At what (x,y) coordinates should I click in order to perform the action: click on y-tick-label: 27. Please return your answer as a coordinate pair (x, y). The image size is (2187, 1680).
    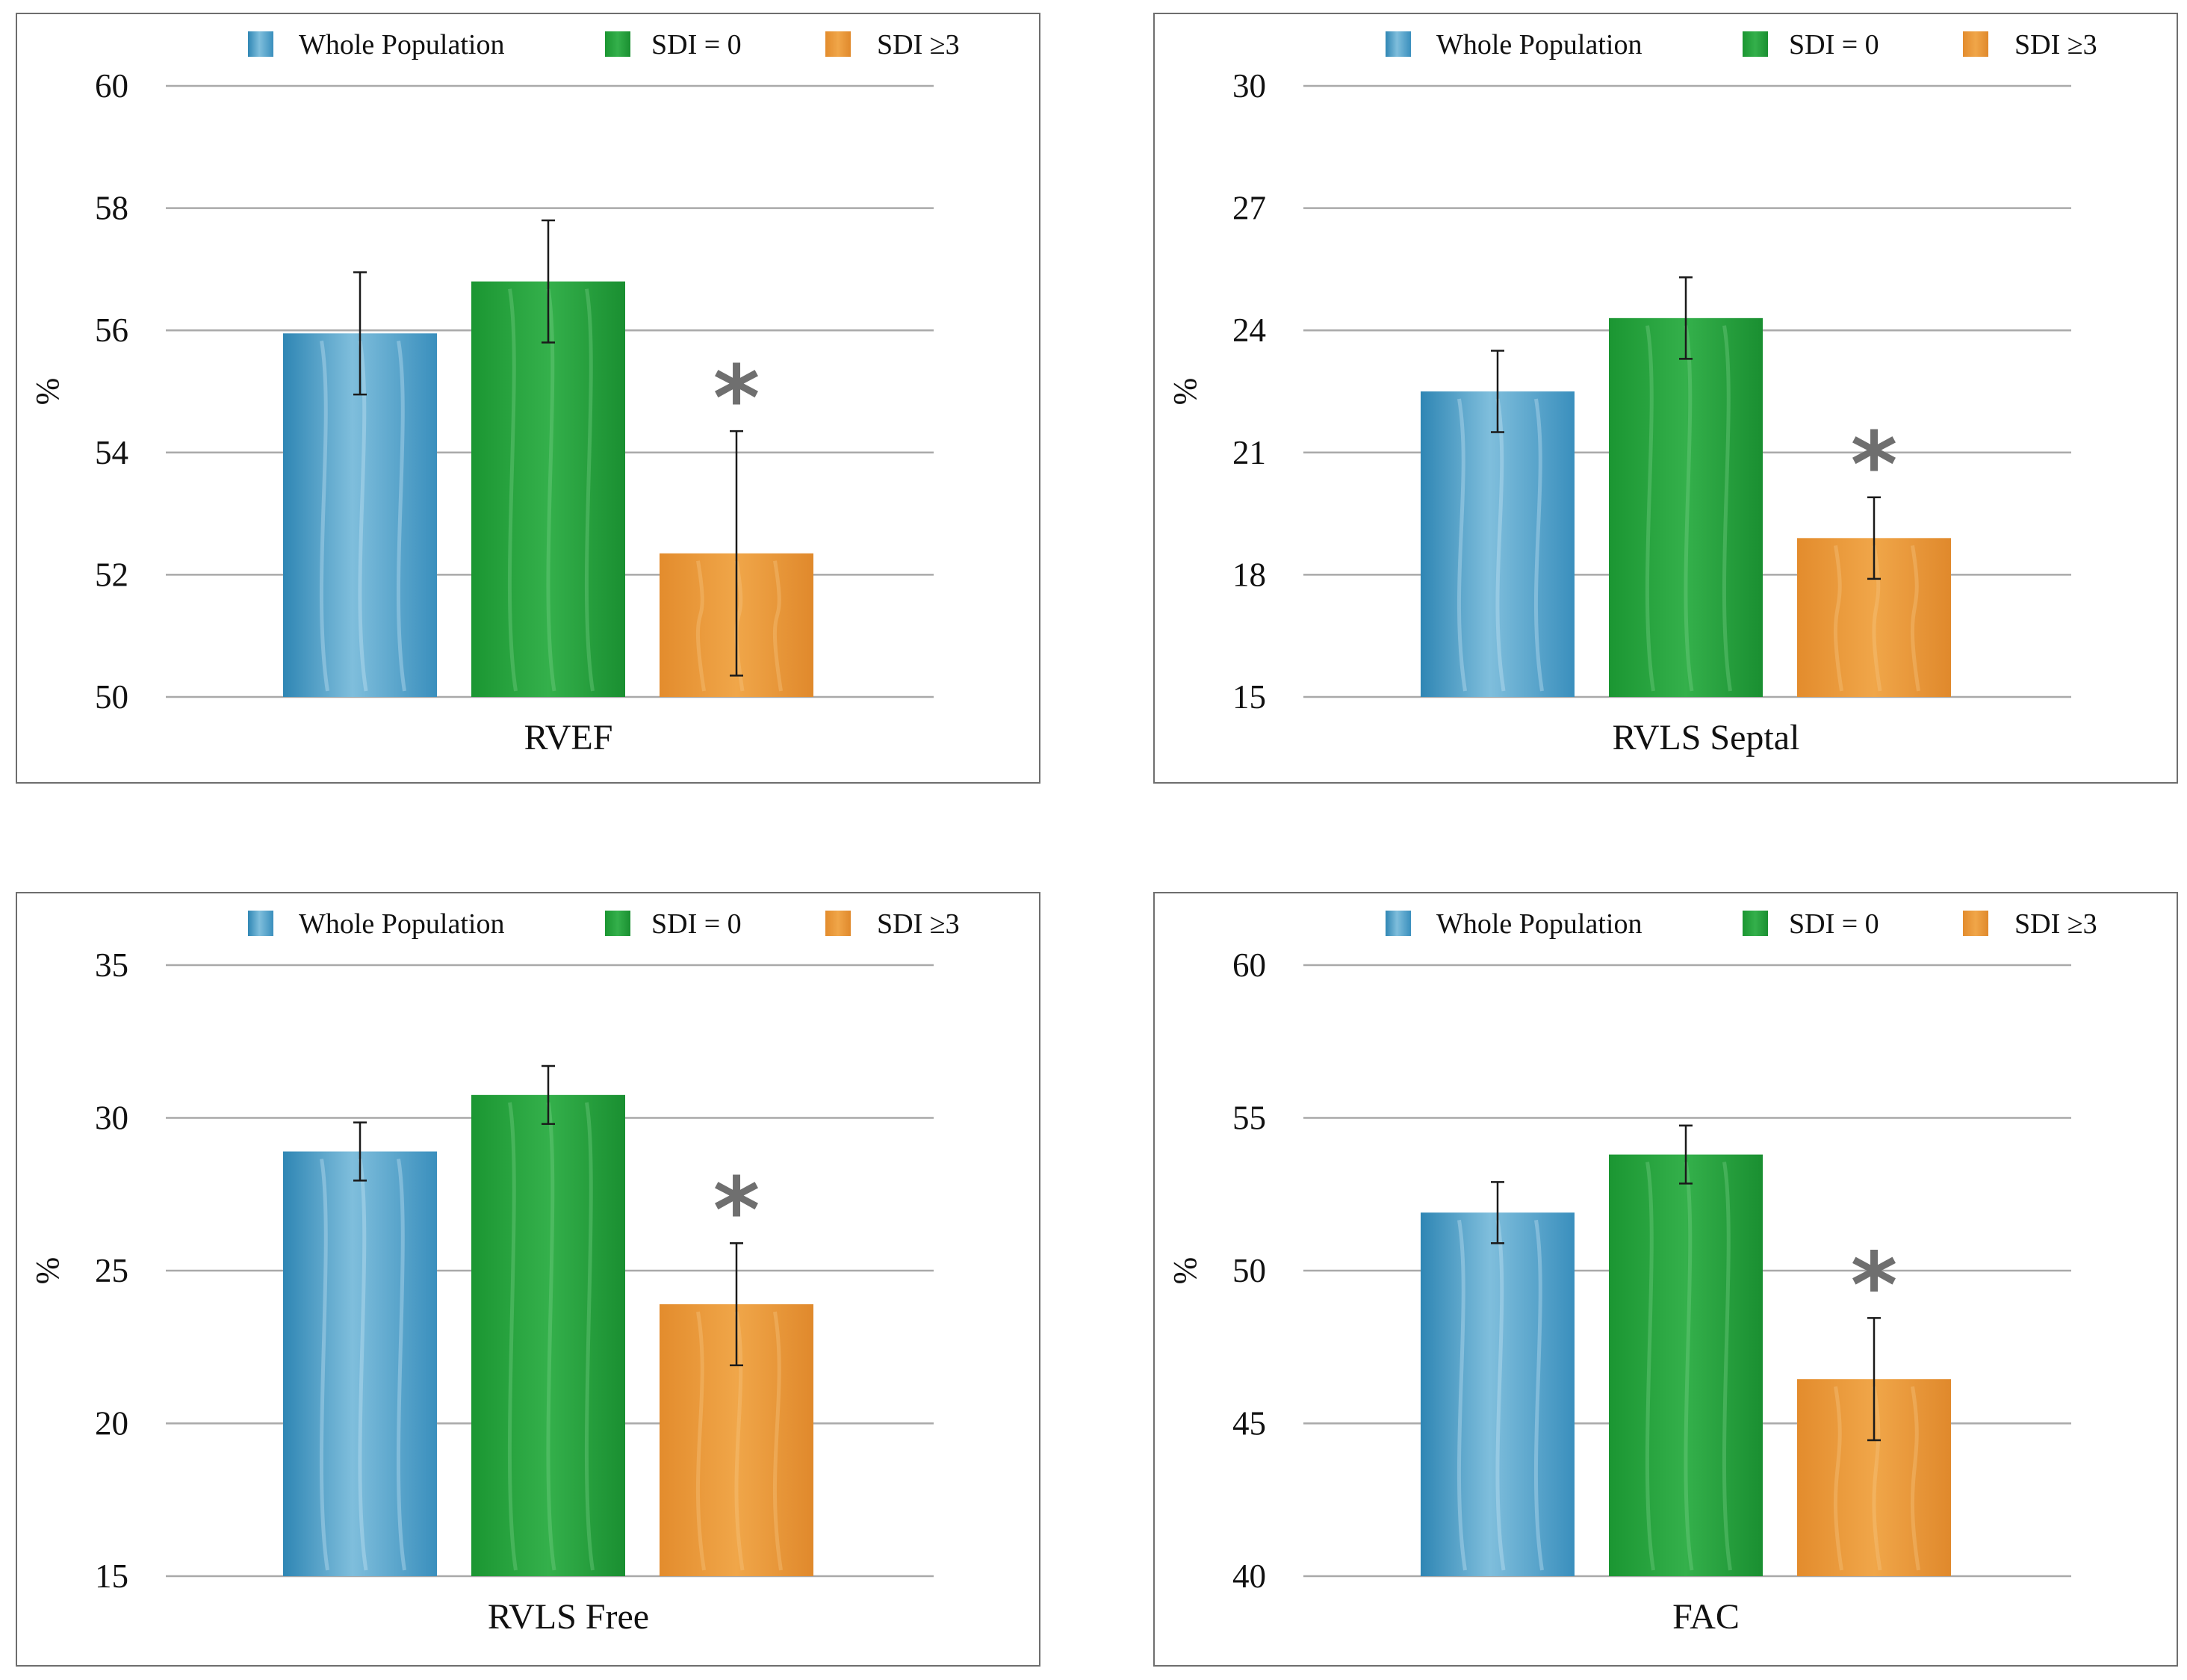
    Looking at the image, I should click on (1249, 208).